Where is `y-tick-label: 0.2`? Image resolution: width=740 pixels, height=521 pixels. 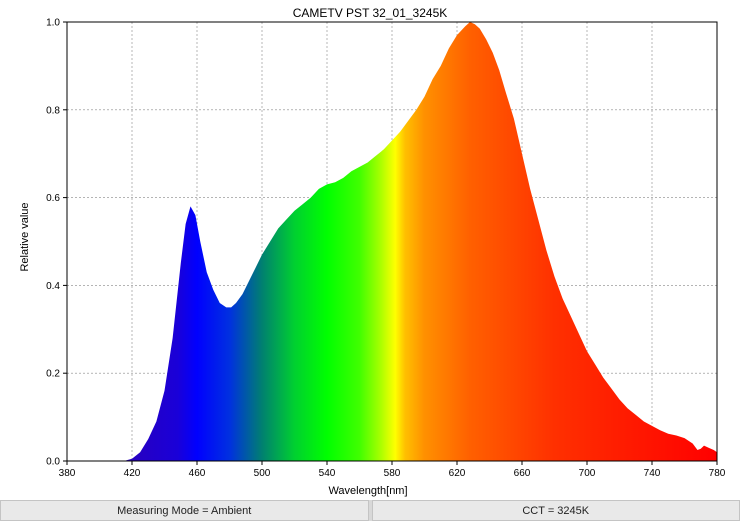
y-tick-label: 0.2 is located at coordinates (53, 374).